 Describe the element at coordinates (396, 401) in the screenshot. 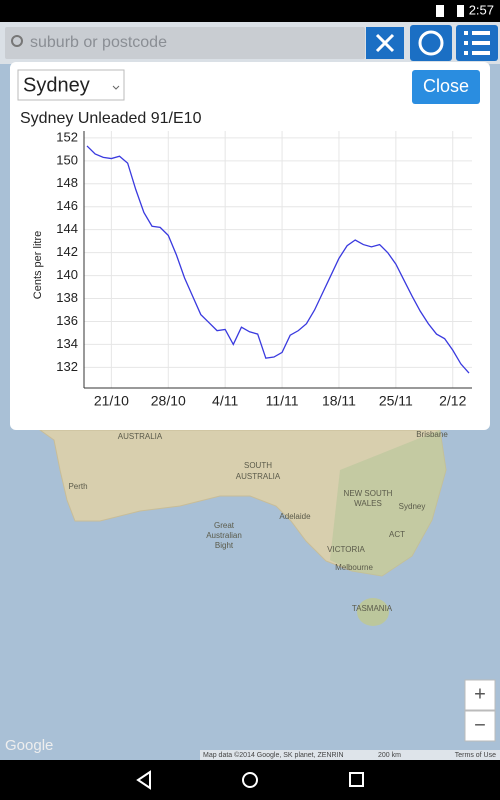

I see `x-tick-label: 25/11` at that location.